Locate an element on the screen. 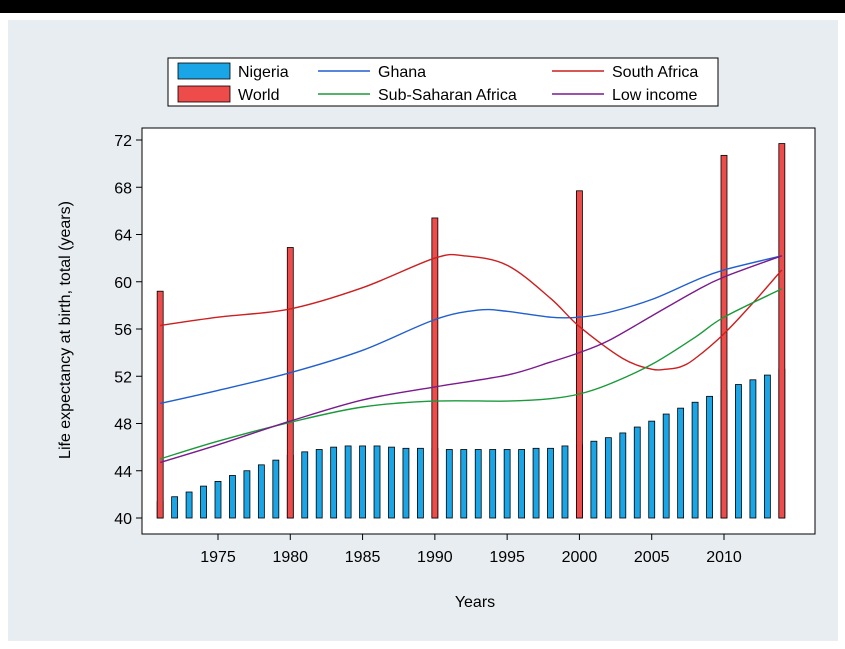 Image resolution: width=845 pixels, height=649 pixels. bar-world-1971 is located at coordinates (160, 404).